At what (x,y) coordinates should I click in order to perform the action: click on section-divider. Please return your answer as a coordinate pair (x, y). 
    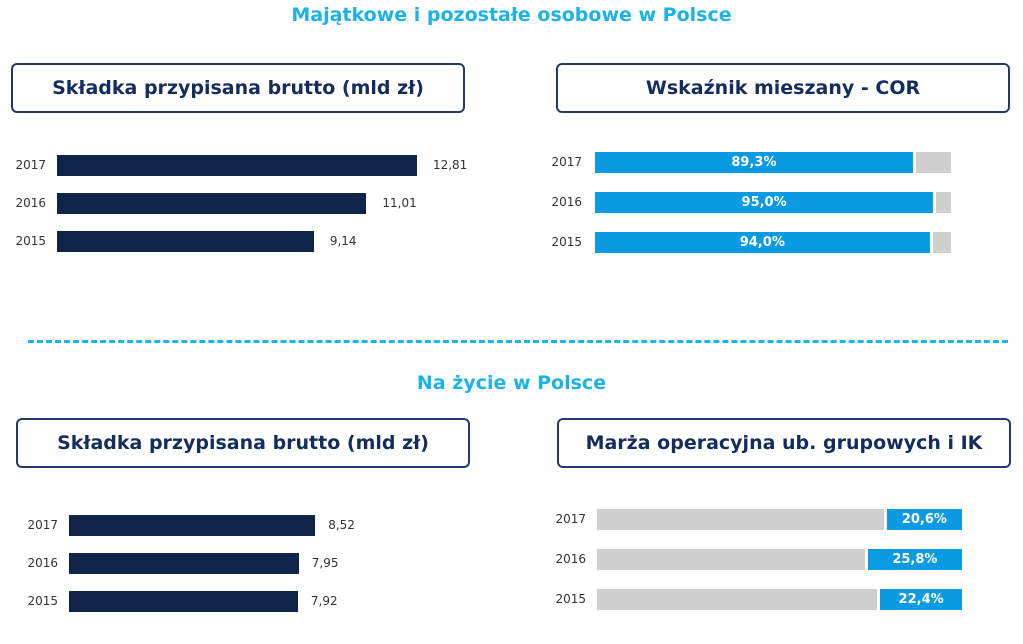
    Looking at the image, I should click on (518, 341).